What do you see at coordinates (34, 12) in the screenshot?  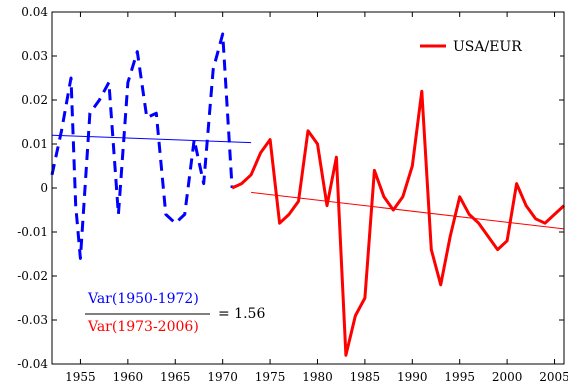 I see `y-tick-label: 0.04` at bounding box center [34, 12].